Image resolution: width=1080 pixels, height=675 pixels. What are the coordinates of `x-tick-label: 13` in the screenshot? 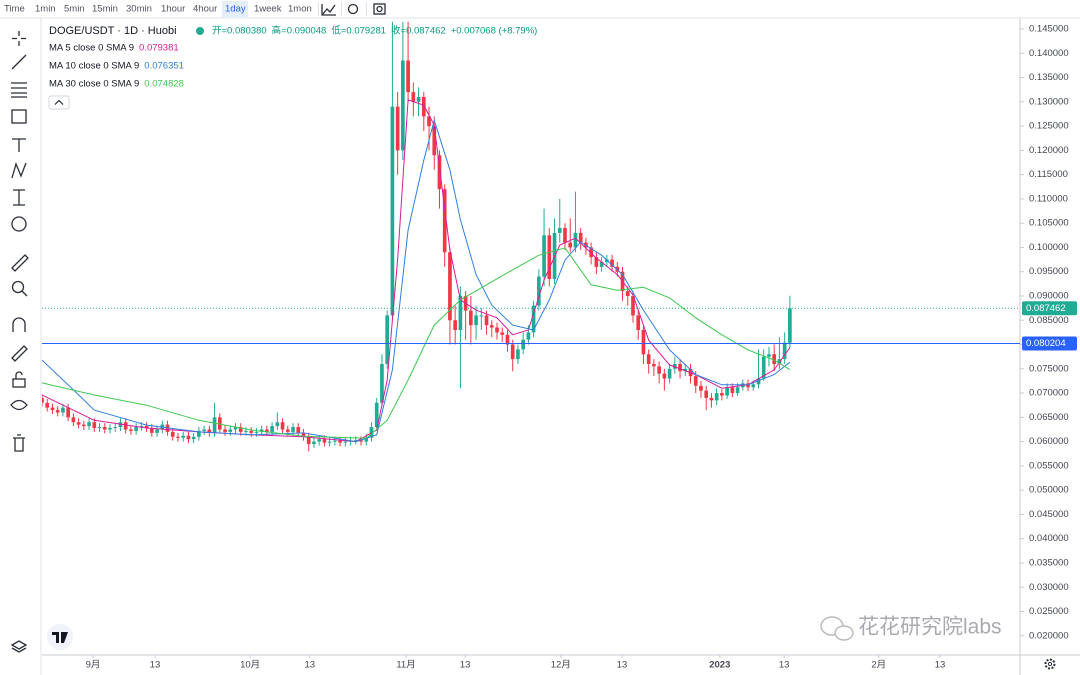 It's located at (309, 665).